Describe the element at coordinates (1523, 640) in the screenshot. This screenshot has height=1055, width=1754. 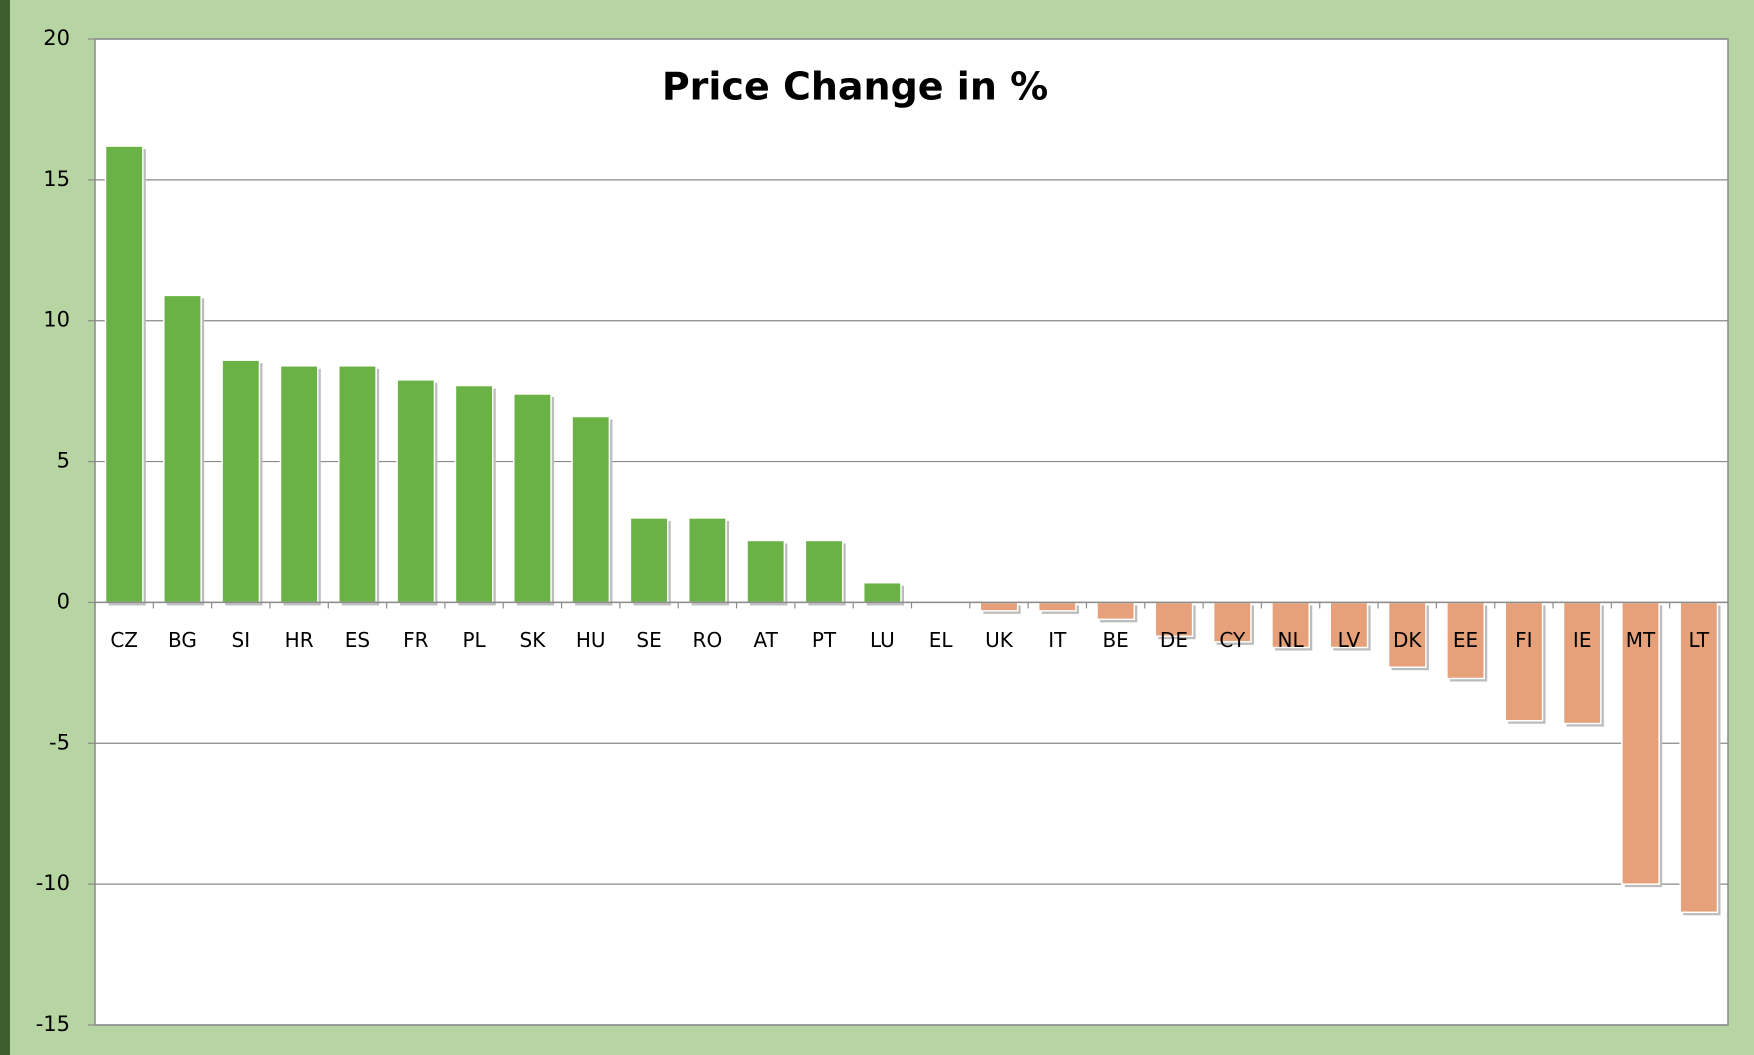
I see `x-tick-label: FI` at that location.